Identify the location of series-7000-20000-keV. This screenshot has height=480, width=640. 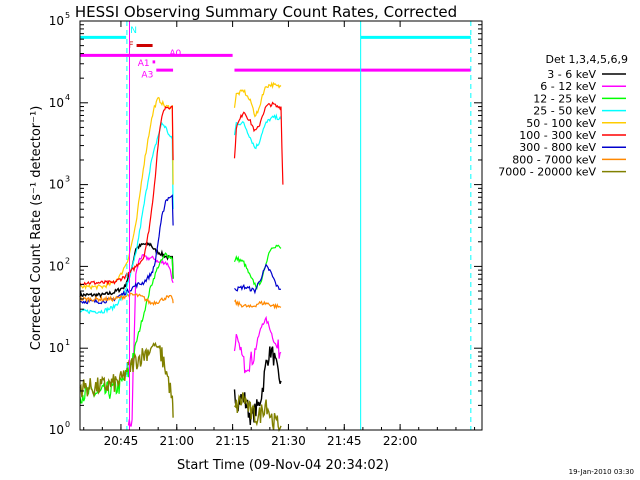
(180, 386).